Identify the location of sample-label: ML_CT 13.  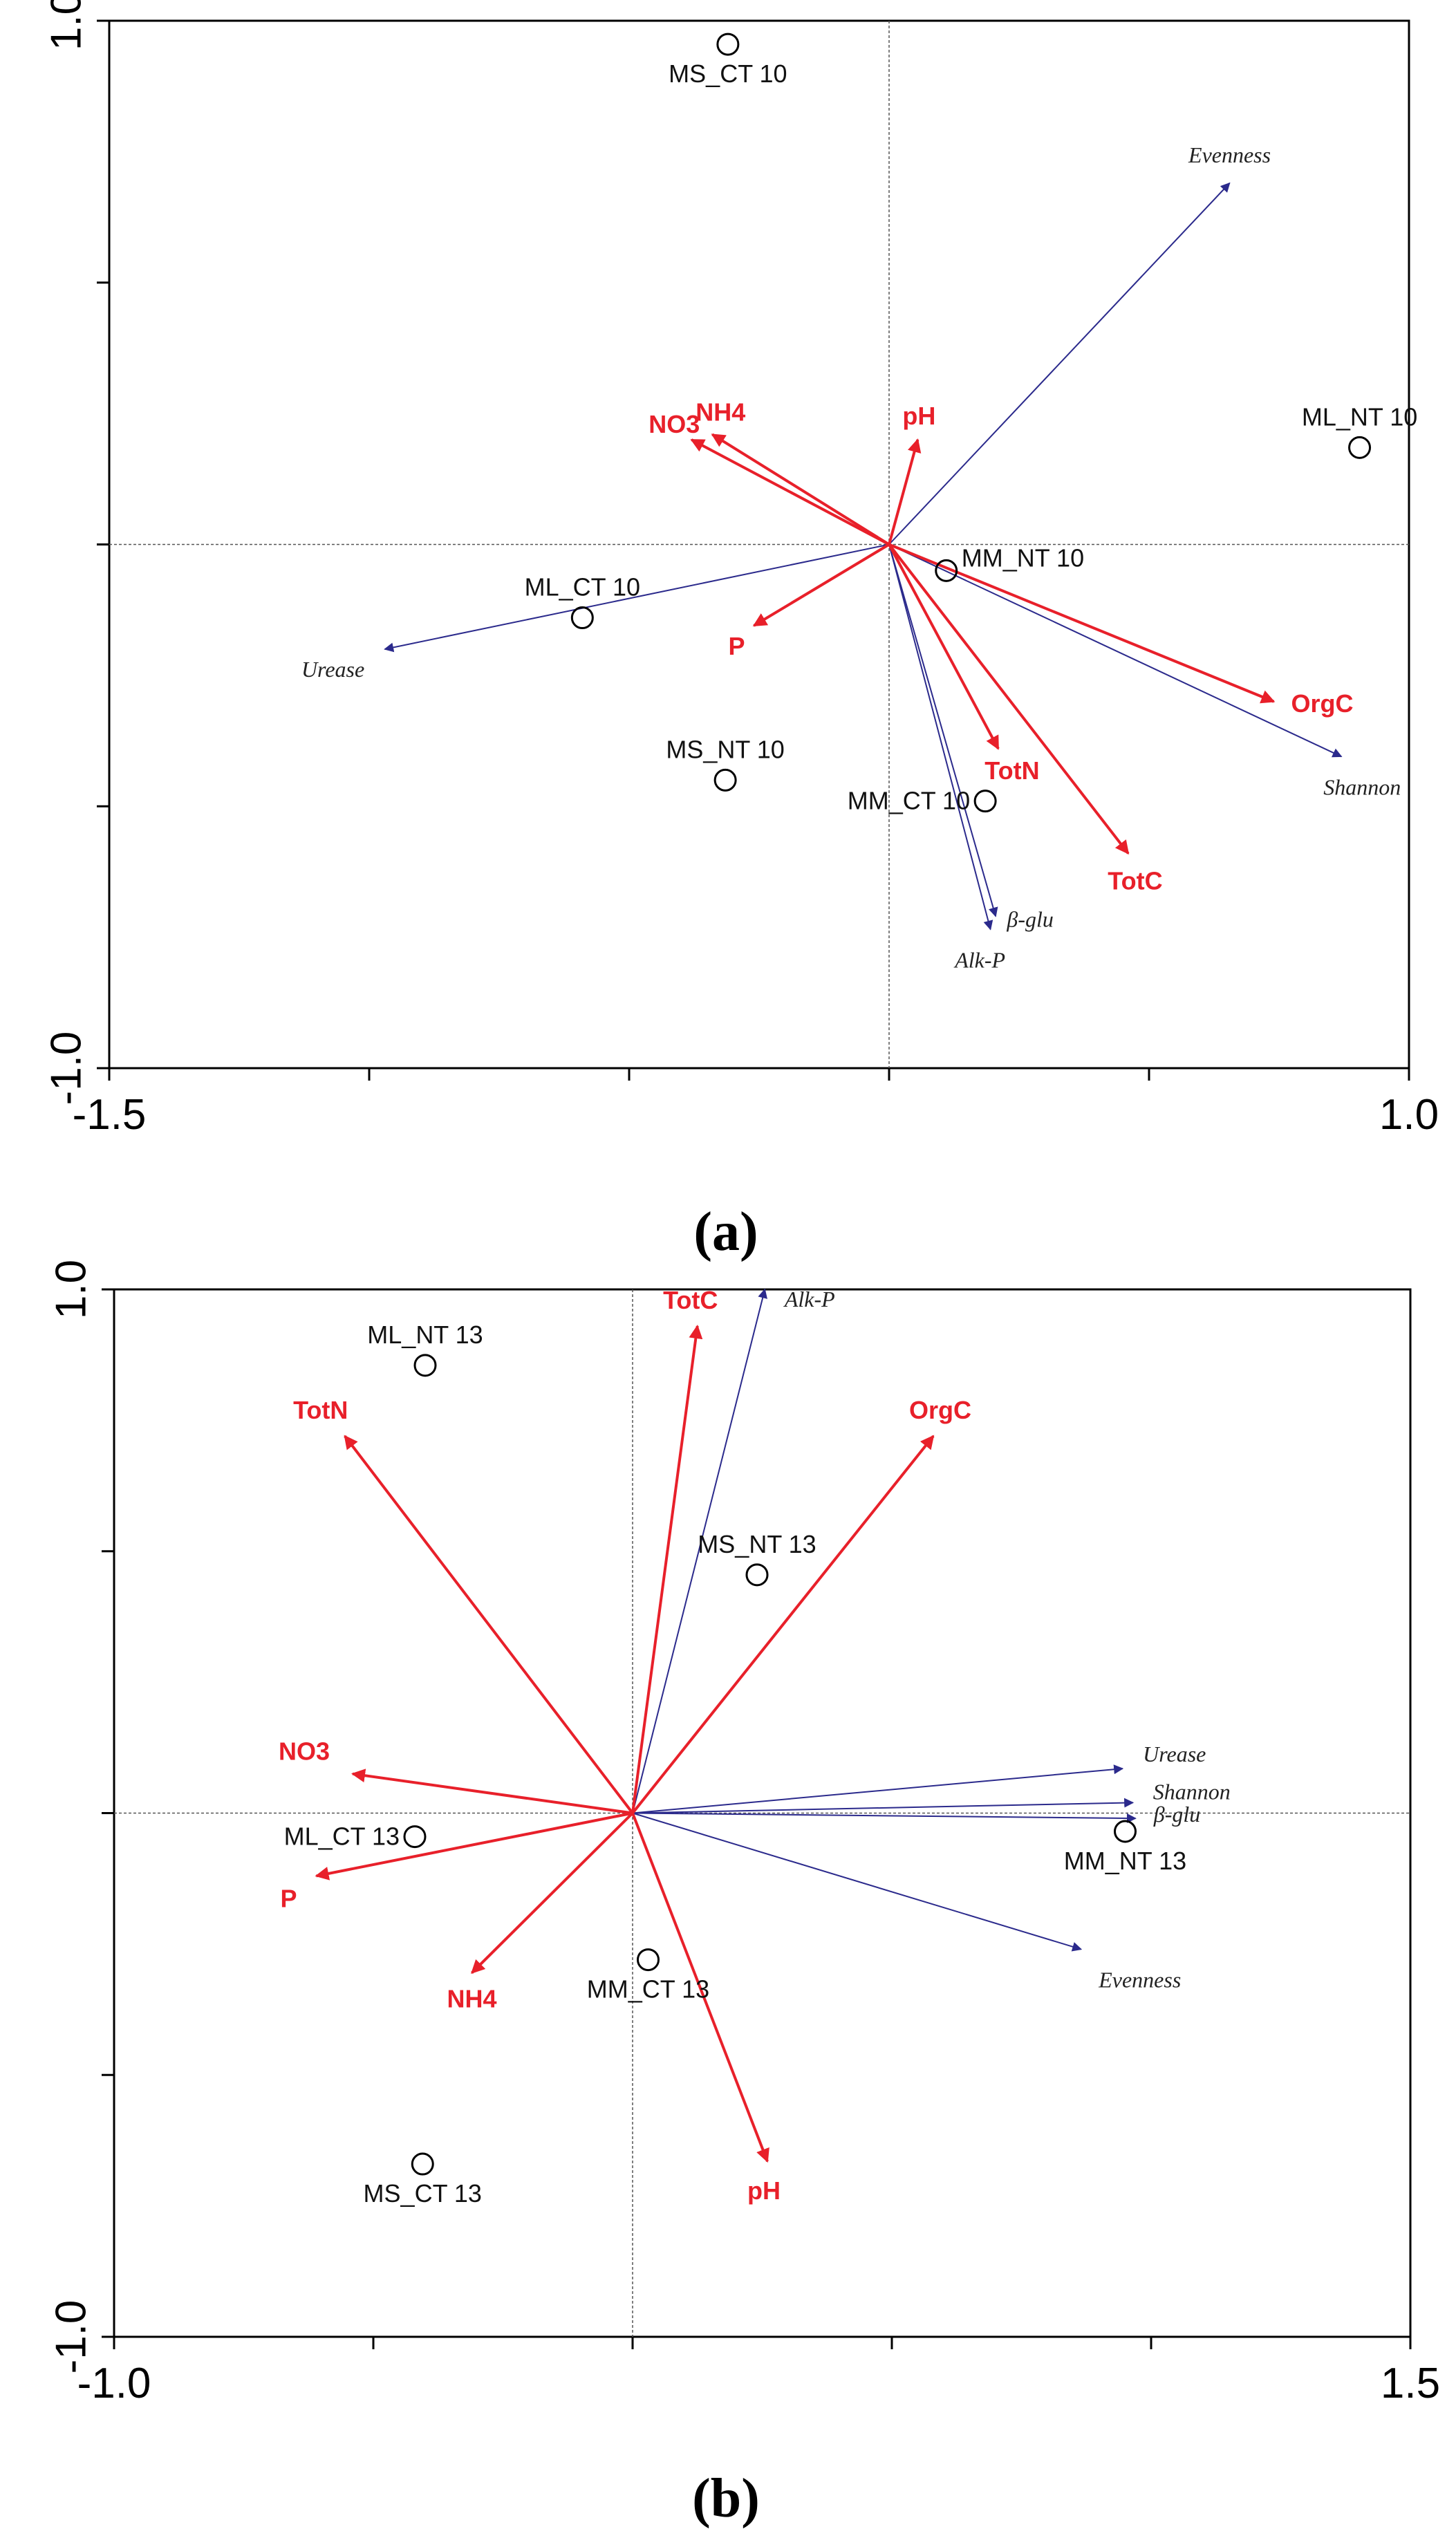
(342, 1836).